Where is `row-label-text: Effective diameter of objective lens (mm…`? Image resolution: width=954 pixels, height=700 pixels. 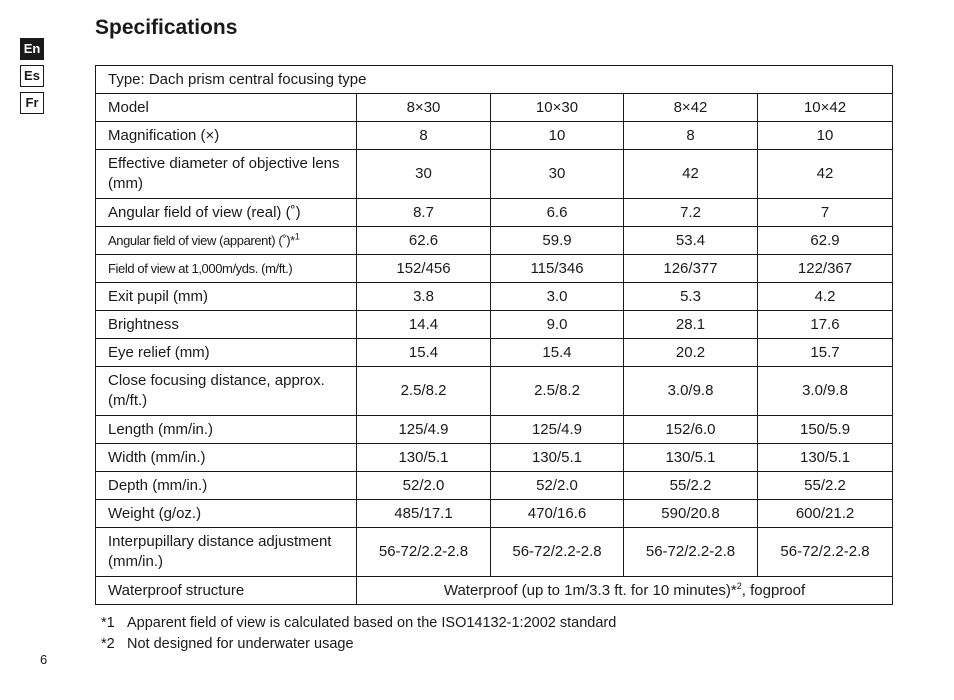
row-label-text: Effective diameter of objective lens (mm… is located at coordinates (224, 173).